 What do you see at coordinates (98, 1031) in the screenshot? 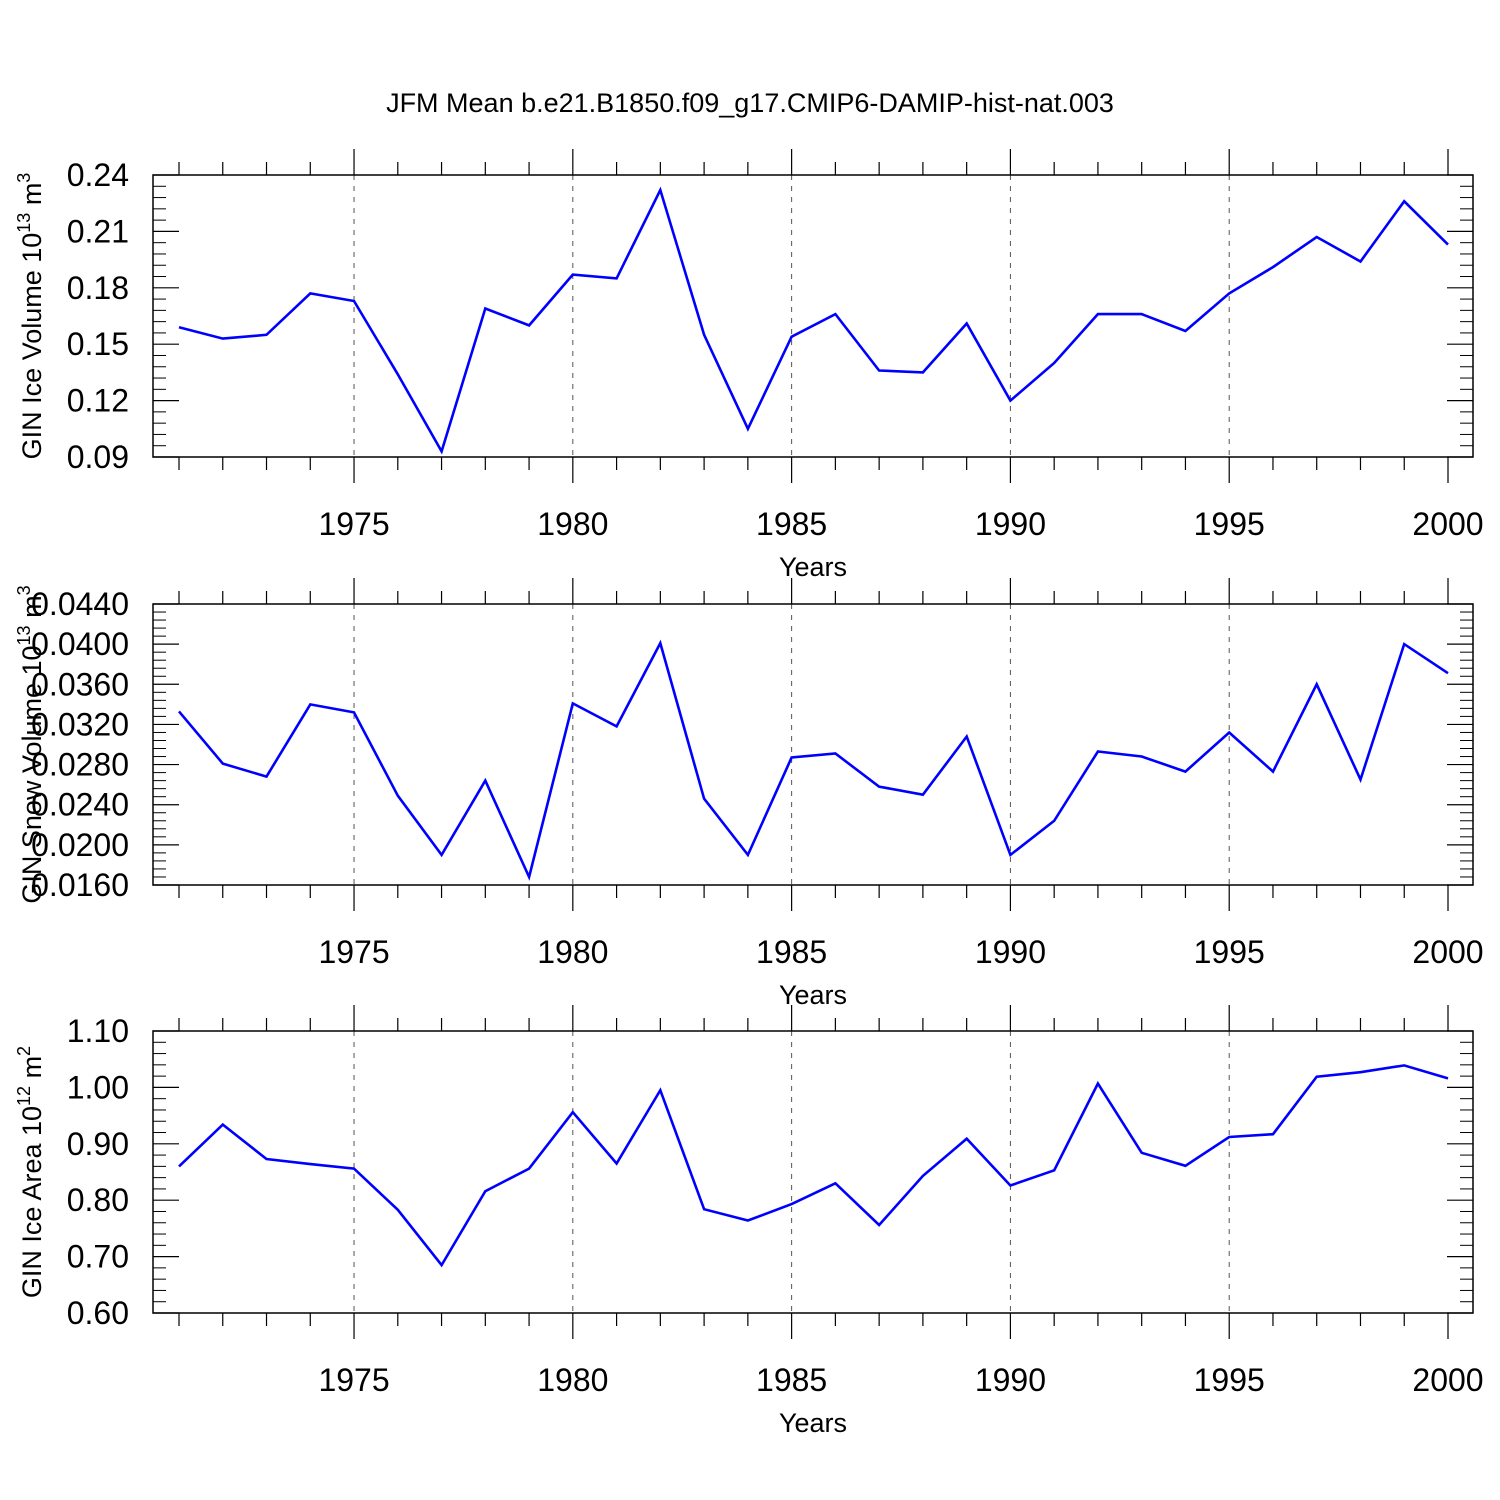
I see `y-tick-label: 1.10` at bounding box center [98, 1031].